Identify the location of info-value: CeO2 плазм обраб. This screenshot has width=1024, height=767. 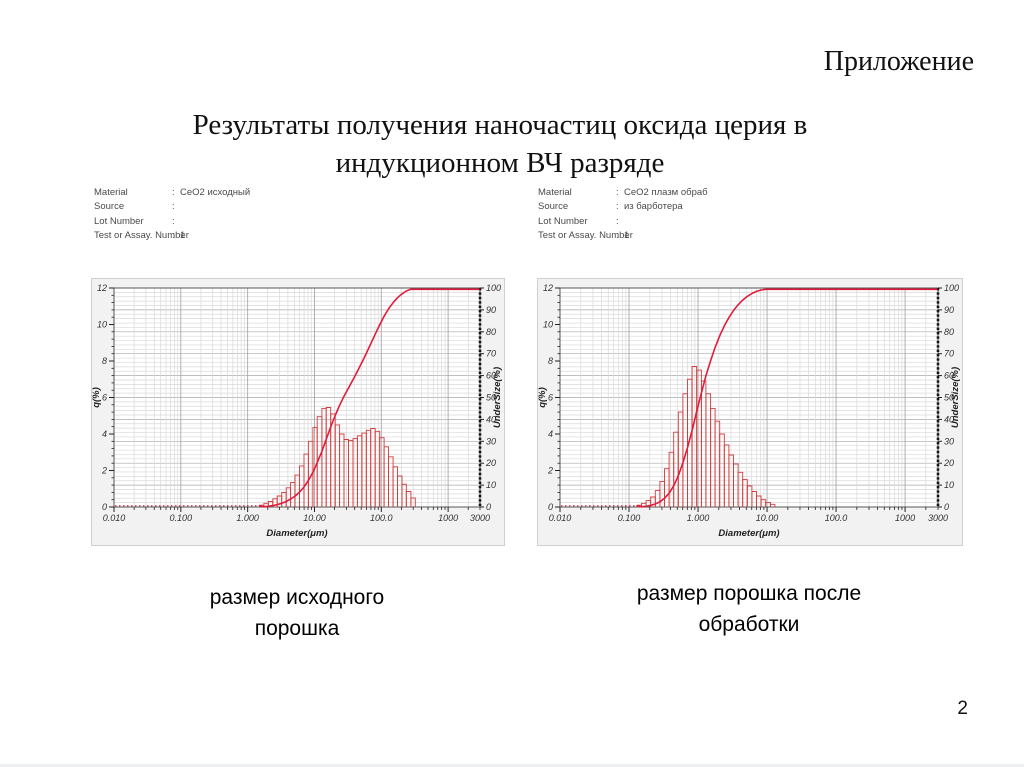
(666, 192).